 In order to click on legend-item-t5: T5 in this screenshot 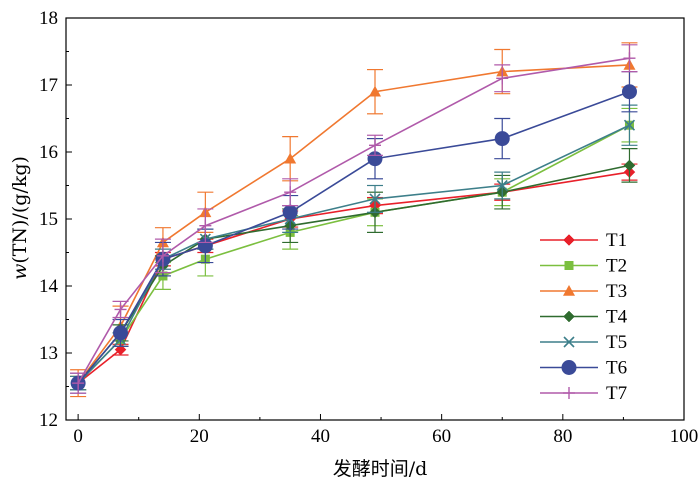, I will do `click(583, 342)`.